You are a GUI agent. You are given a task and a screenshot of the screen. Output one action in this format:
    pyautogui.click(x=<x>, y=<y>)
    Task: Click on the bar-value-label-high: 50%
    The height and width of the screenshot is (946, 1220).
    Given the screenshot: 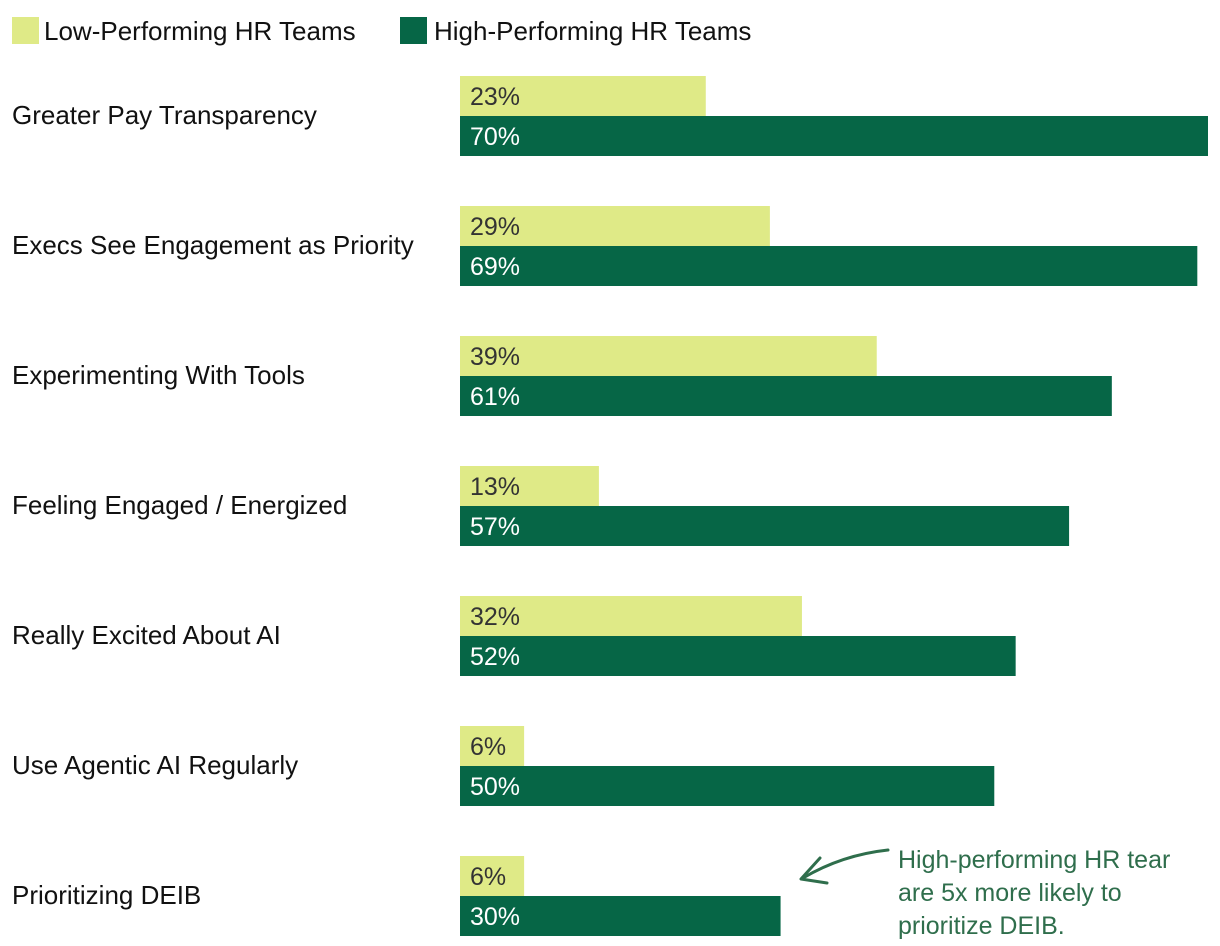 What is the action you would take?
    pyautogui.click(x=495, y=787)
    